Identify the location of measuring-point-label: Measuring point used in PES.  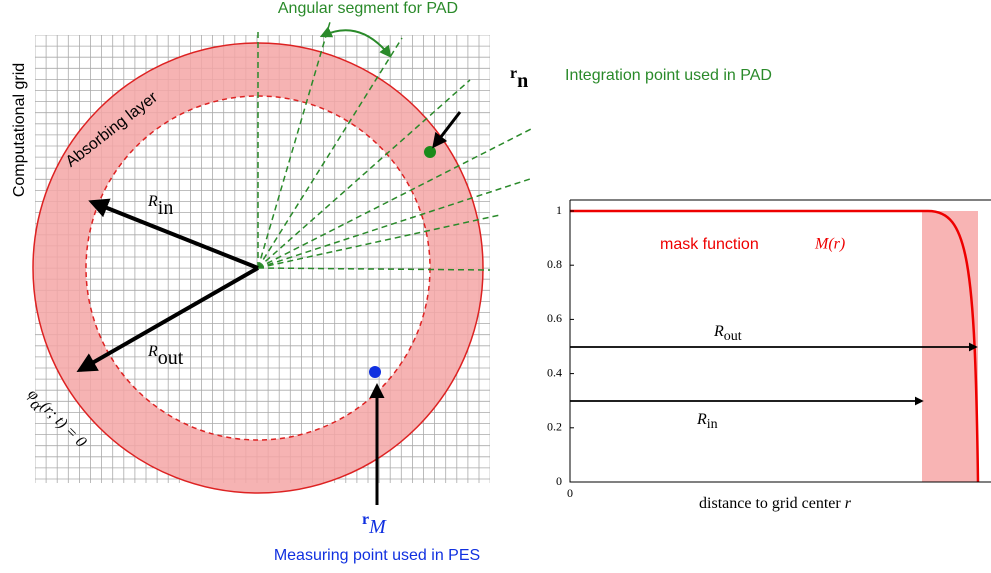
(377, 555).